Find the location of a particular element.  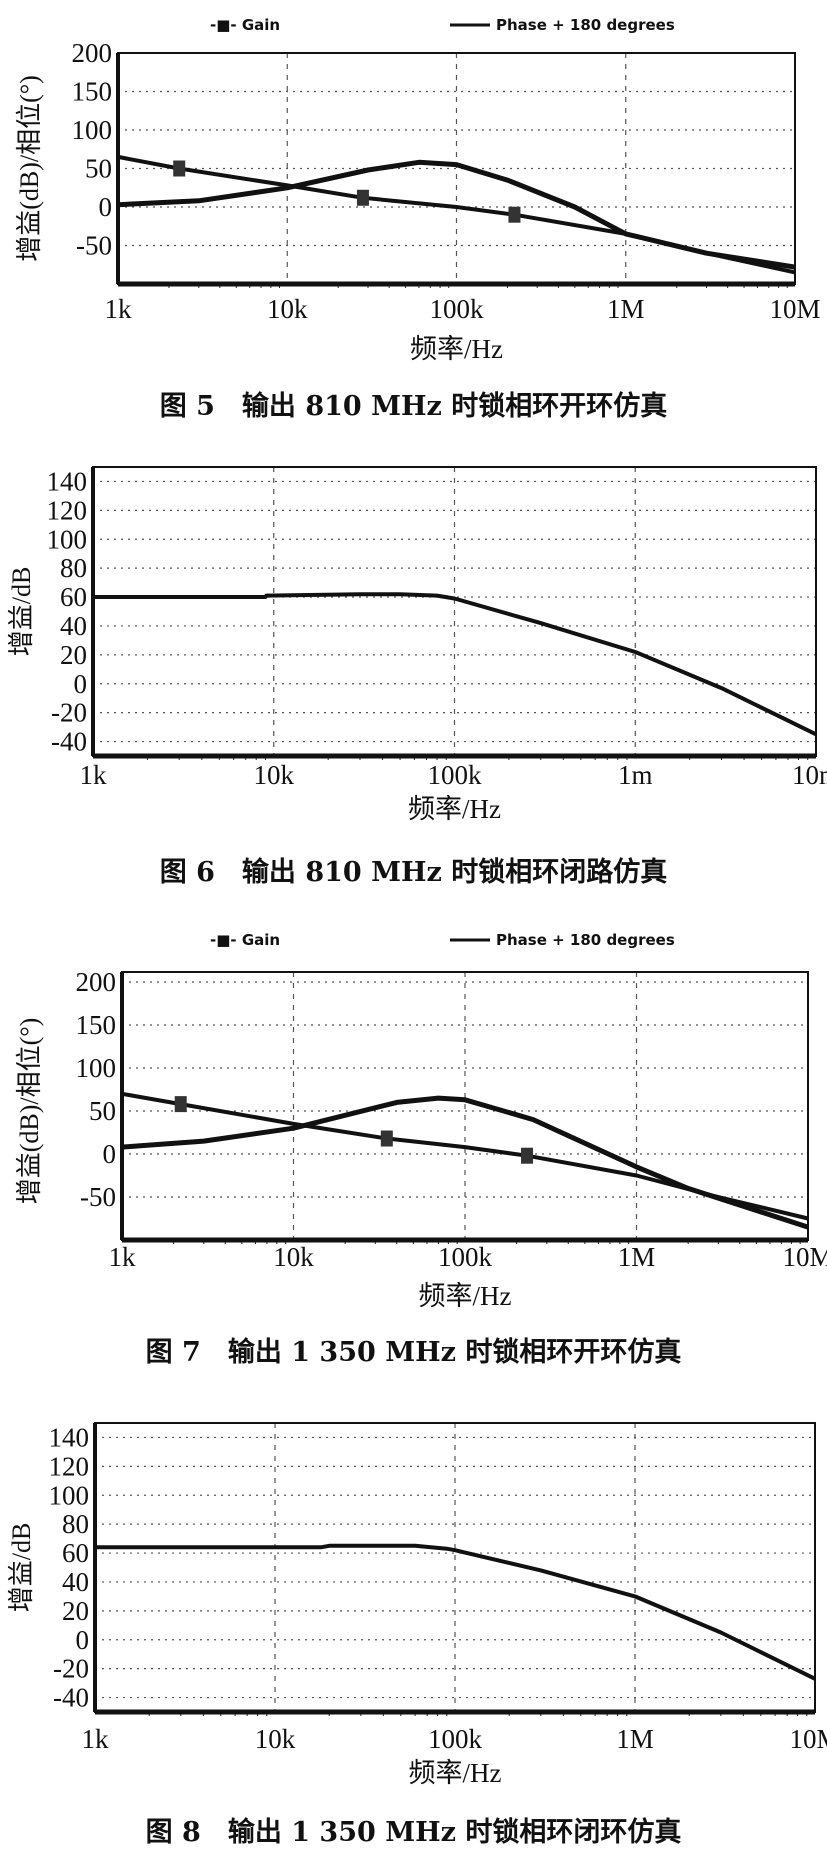

figure-7-caption: 图 7 输出 1 350 MHz 时锁相环开环仿真 is located at coordinates (413, 1352).